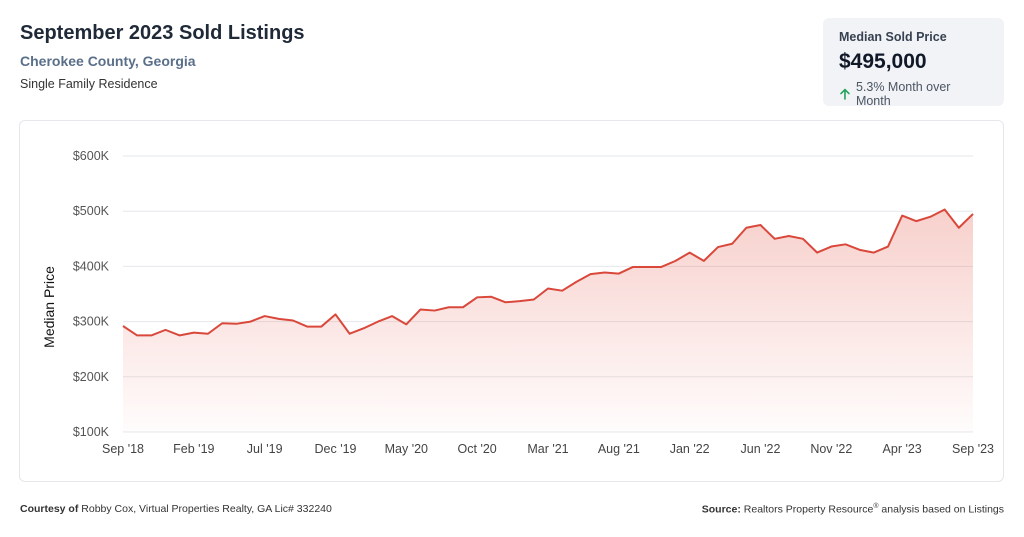 The image size is (1024, 537). I want to click on x-tick-label: Dec '19, so click(336, 449).